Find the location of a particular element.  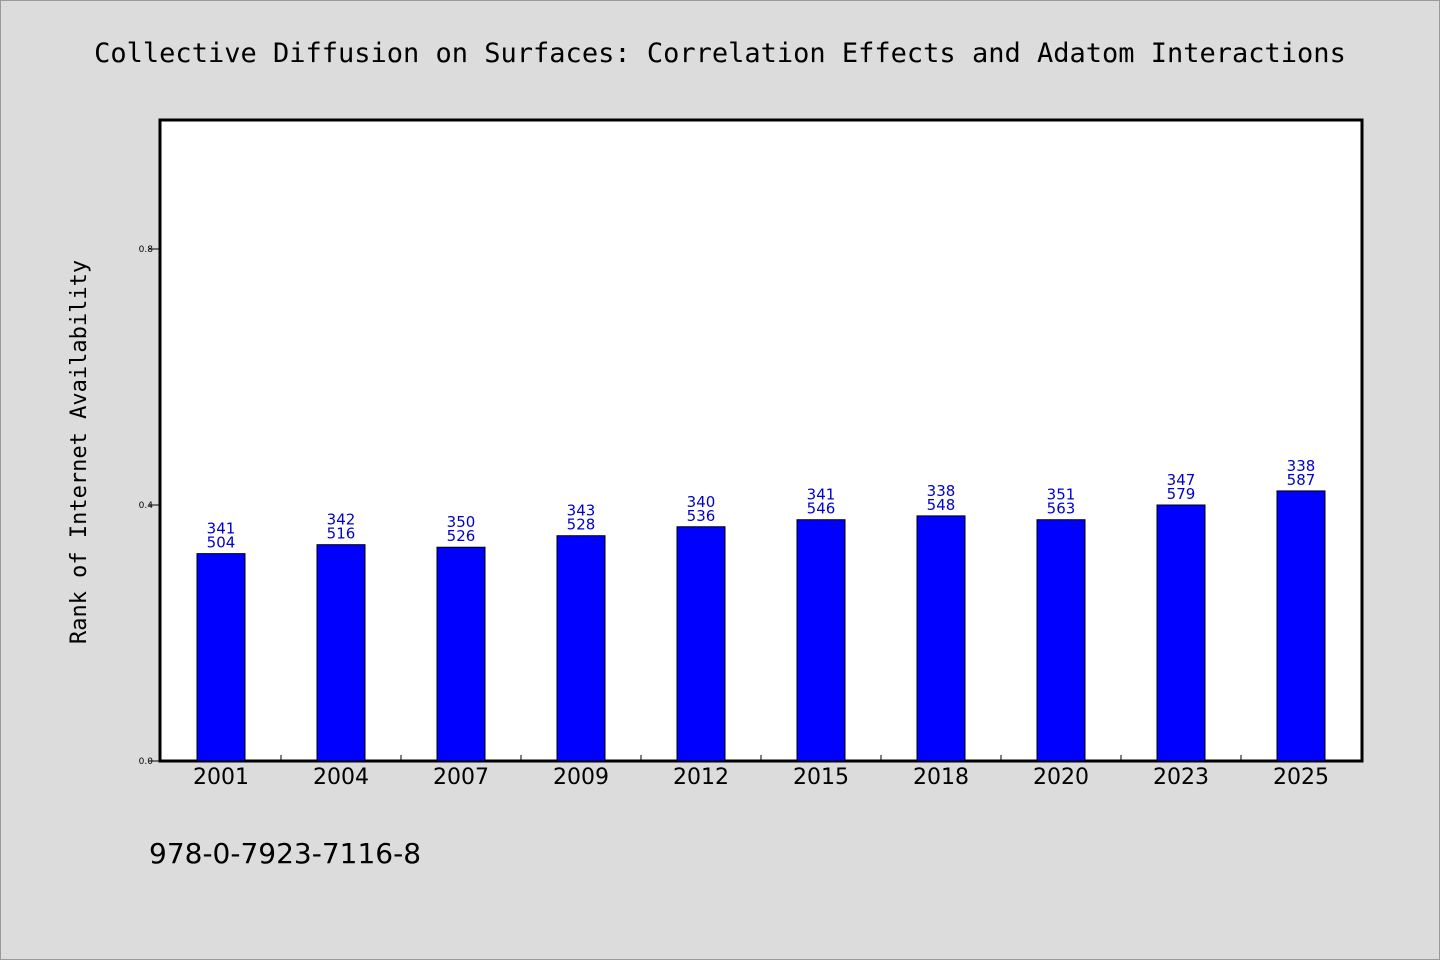

data-label-bottom: 563 is located at coordinates (1061, 509).